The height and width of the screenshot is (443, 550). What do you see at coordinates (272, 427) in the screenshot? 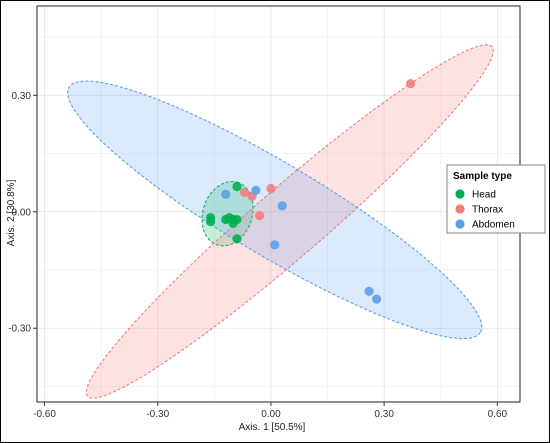
I see `x-axis-label: Axis. 1 [50.5%]` at bounding box center [272, 427].